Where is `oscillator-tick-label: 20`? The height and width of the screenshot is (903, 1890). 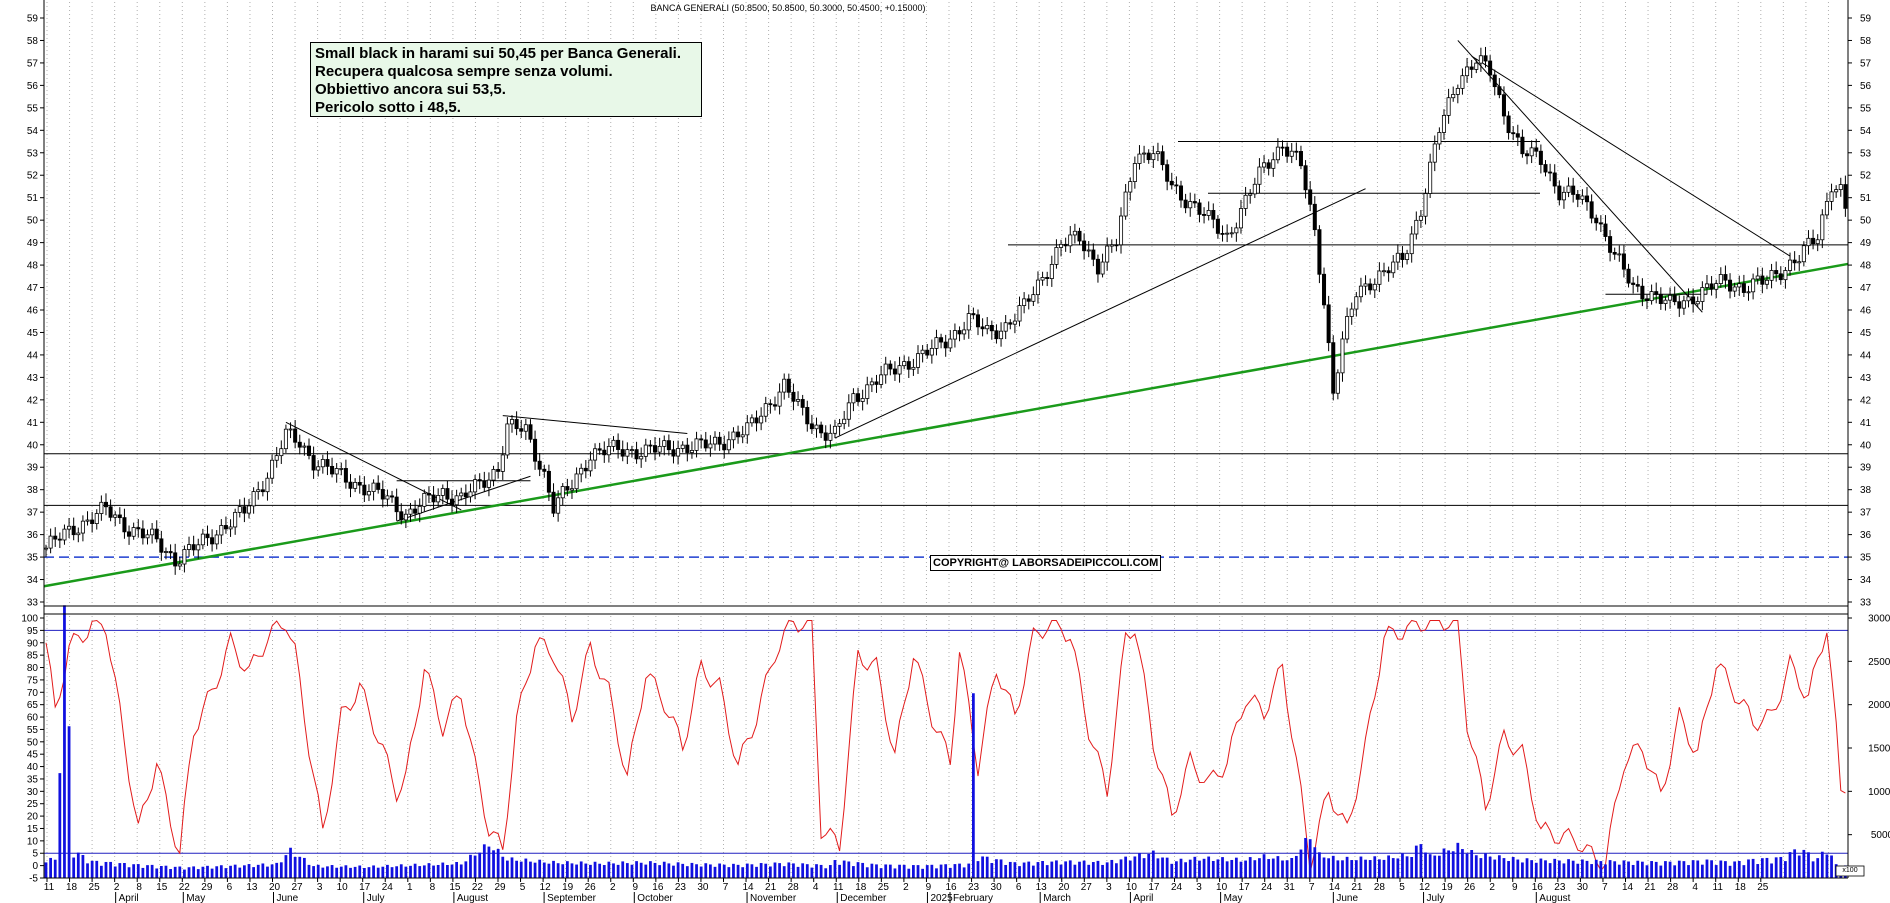 oscillator-tick-label: 20 is located at coordinates (33, 817).